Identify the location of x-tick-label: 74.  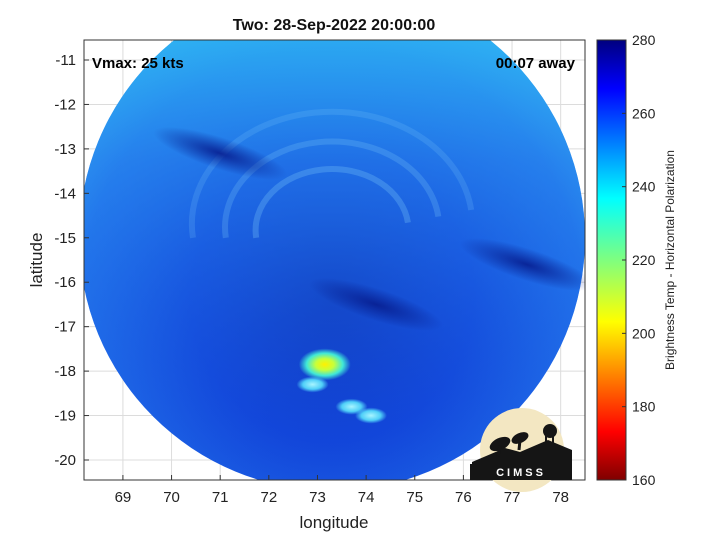
(366, 497).